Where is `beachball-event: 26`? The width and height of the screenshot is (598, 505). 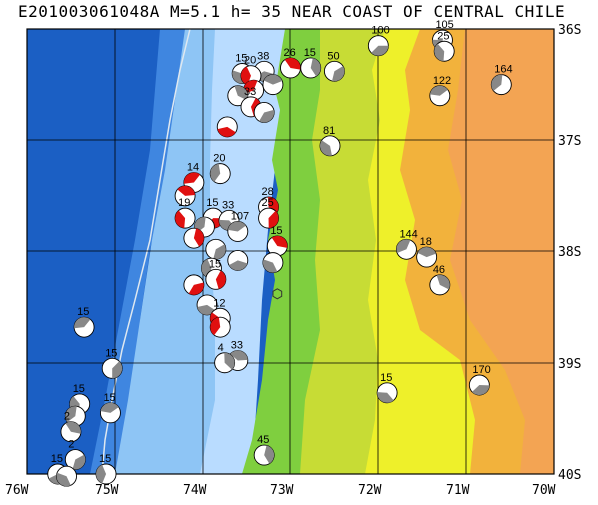
beachball-event: 26 is located at coordinates (290, 63).